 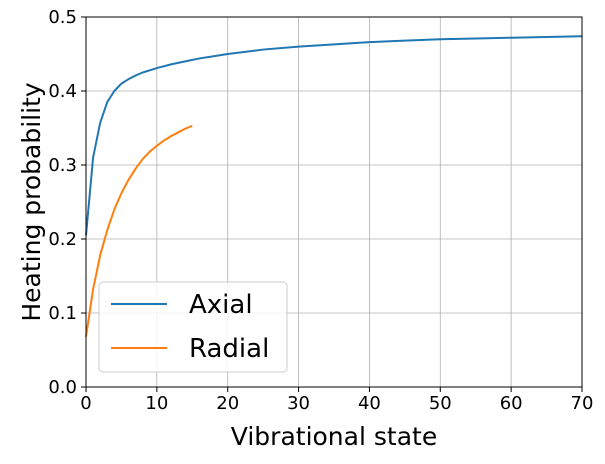 What do you see at coordinates (62, 91) in the screenshot?
I see `y-tick-label: 0.4` at bounding box center [62, 91].